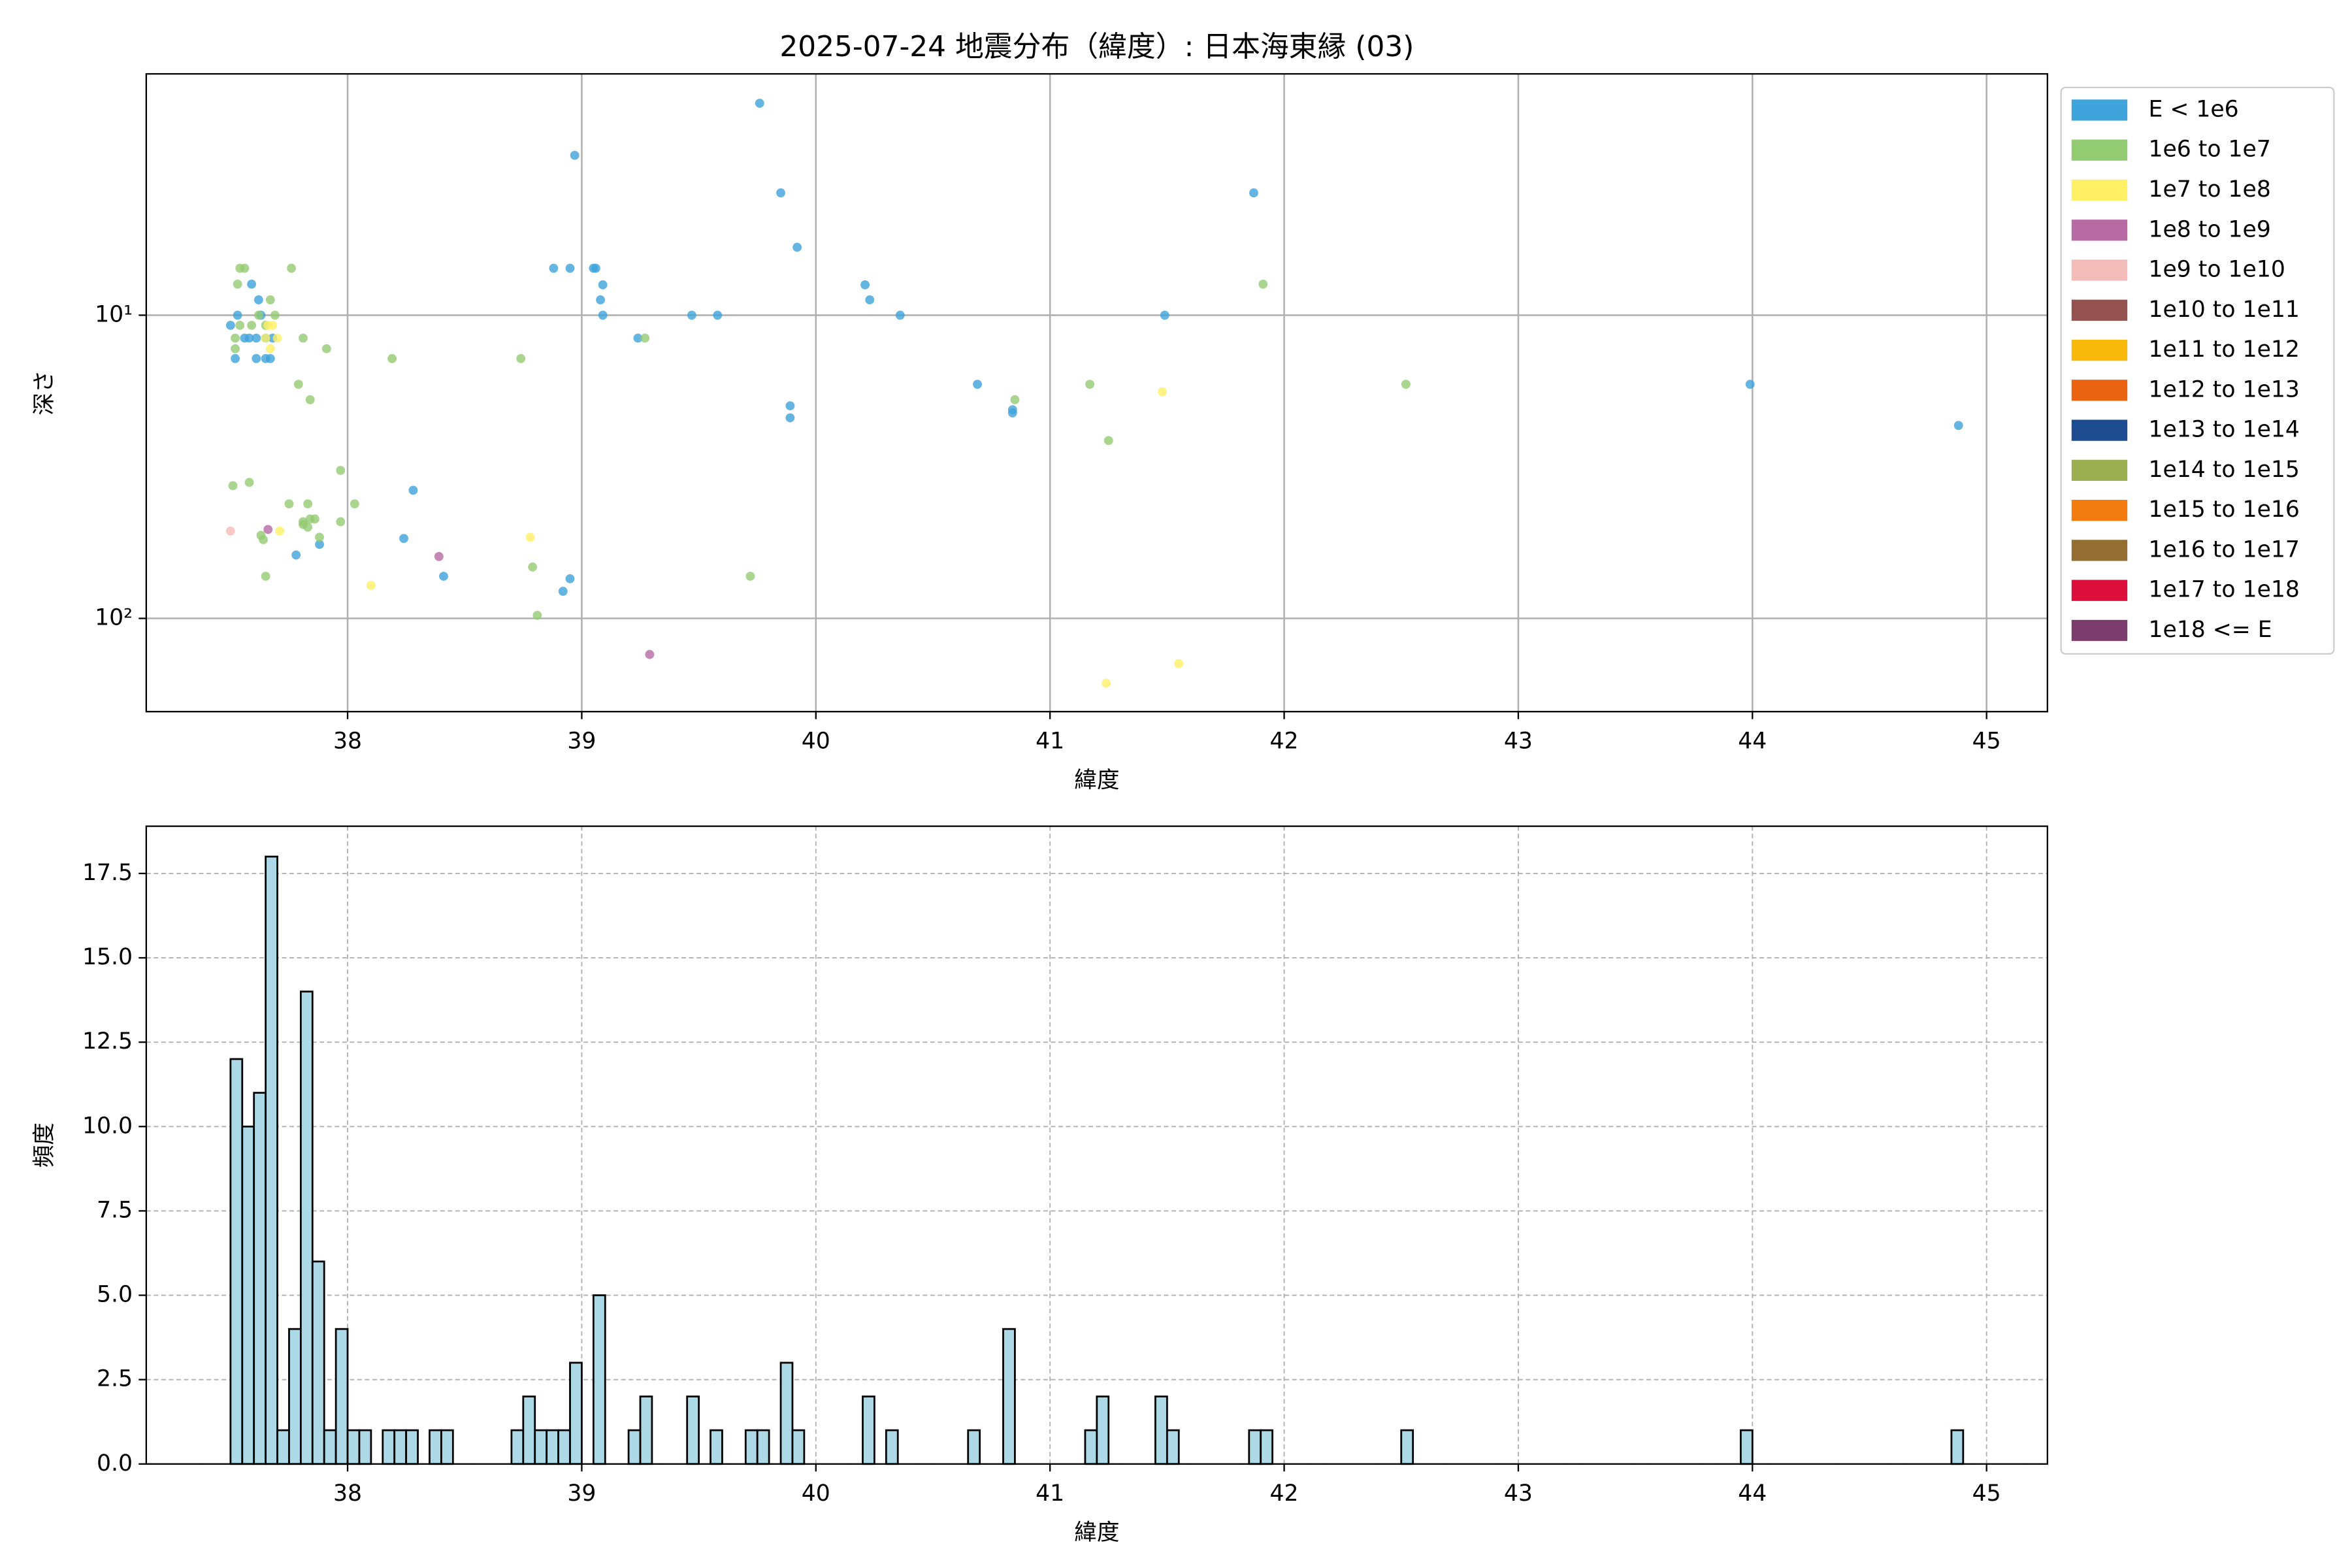  What do you see at coordinates (2223, 510) in the screenshot?
I see `legend-label: 1e15 to 1e16` at bounding box center [2223, 510].